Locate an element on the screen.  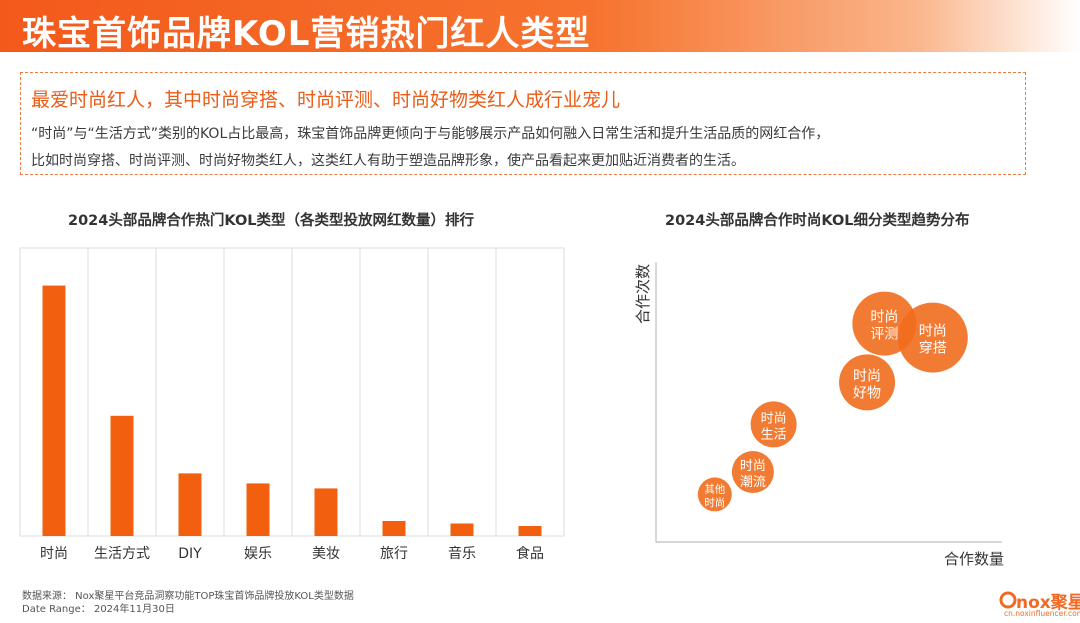
header-banner: 珠宝首饰品牌KOL营销热门红人类型 is located at coordinates (540, 27).